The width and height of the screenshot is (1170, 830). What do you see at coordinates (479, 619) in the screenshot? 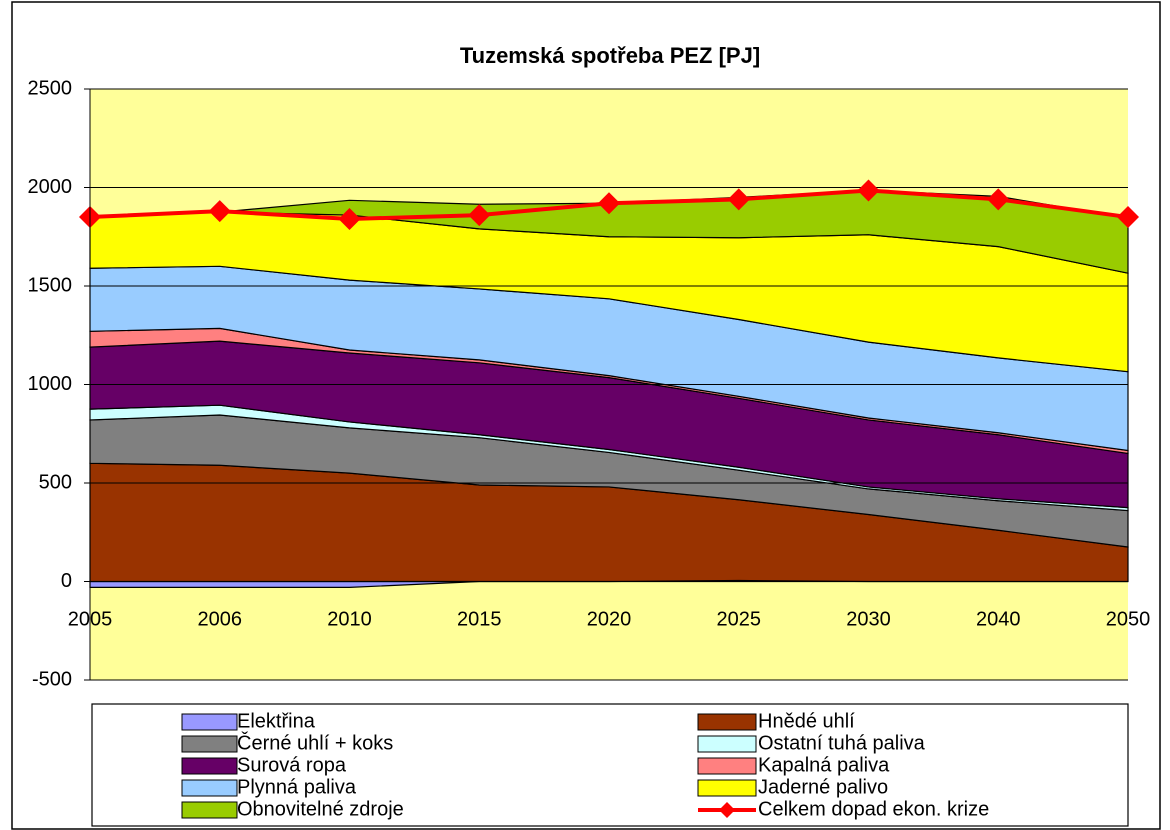
I see `x-tick-label: 2015` at bounding box center [479, 619].